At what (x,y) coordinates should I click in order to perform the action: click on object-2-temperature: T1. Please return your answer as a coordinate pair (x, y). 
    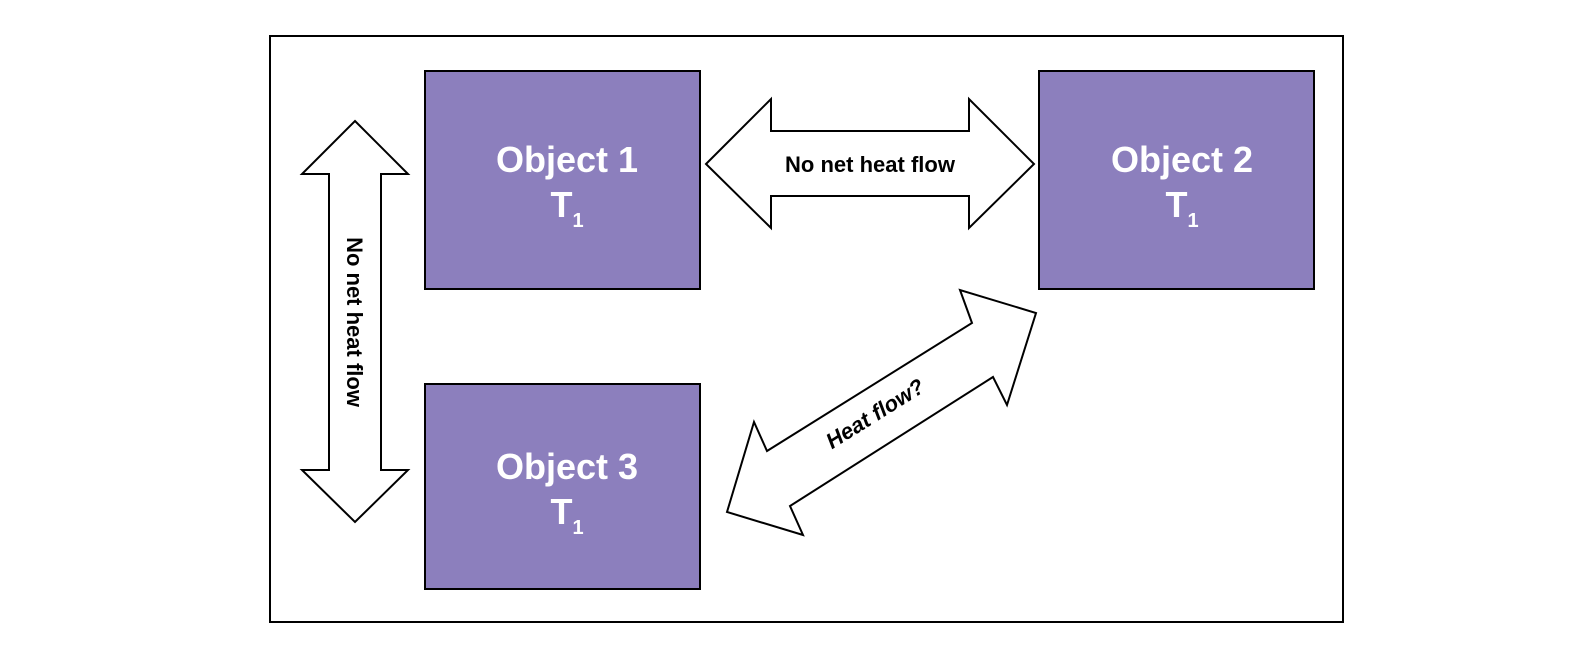
    Looking at the image, I should click on (1181, 208).